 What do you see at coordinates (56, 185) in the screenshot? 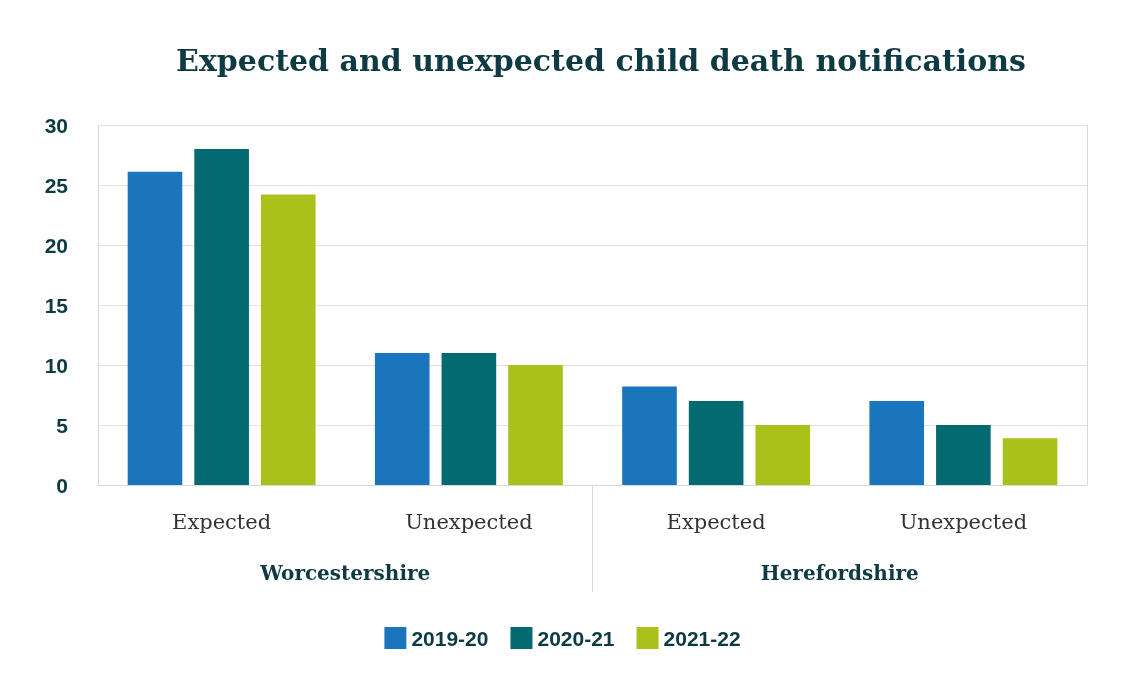
I see `y-tick-label: 25` at bounding box center [56, 185].